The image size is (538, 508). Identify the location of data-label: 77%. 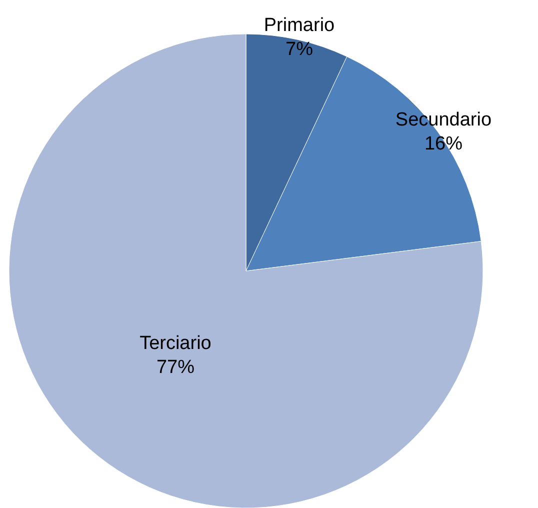
(175, 367).